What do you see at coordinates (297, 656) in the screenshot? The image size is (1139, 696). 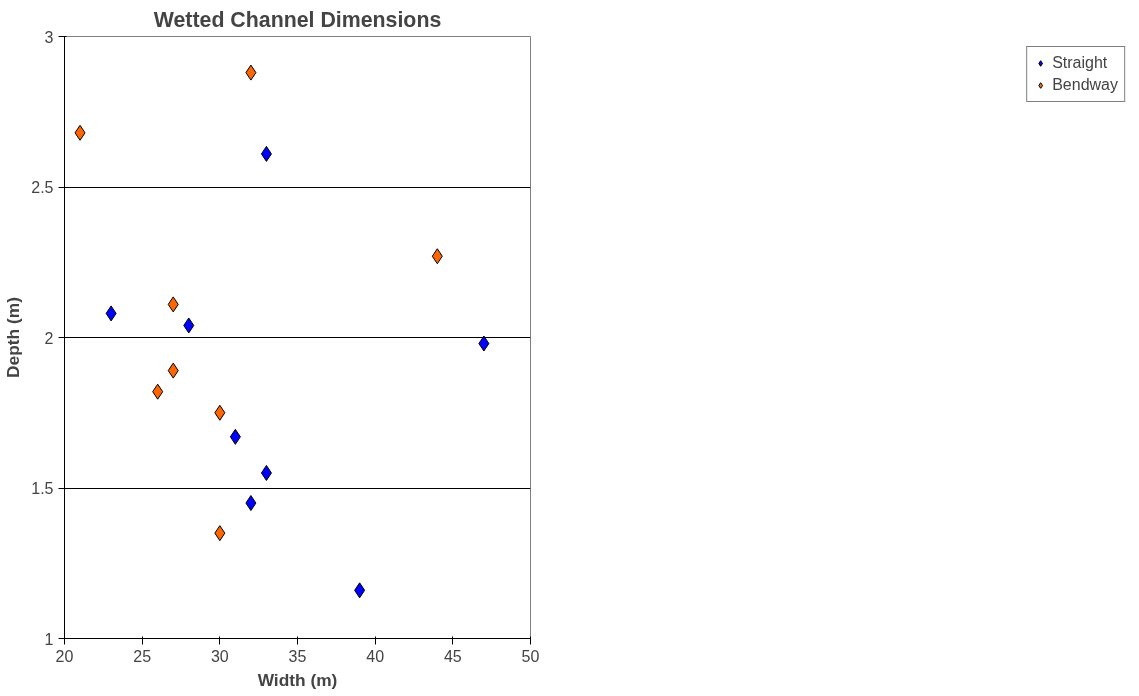 I see `x-tick-label: 35` at bounding box center [297, 656].